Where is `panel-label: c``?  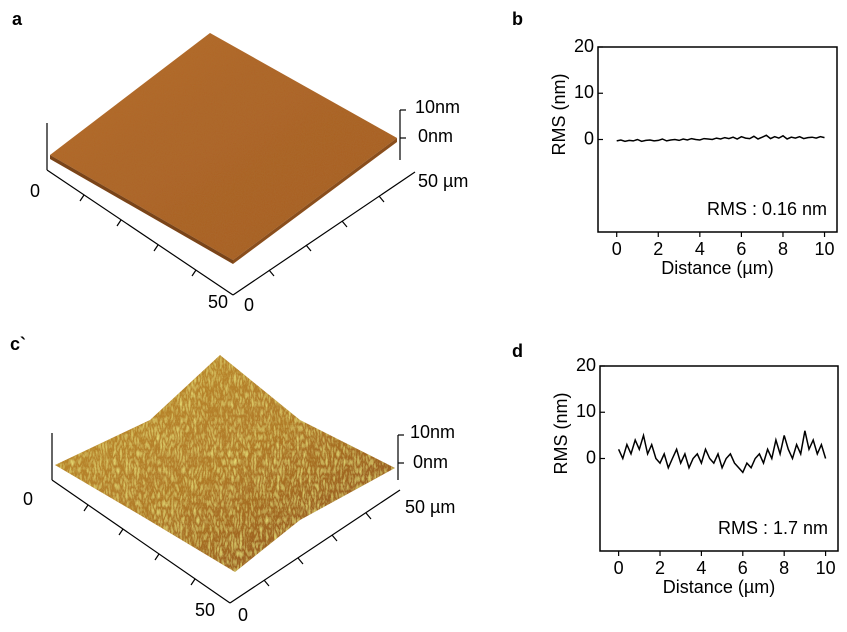
panel-label: c` is located at coordinates (18, 344).